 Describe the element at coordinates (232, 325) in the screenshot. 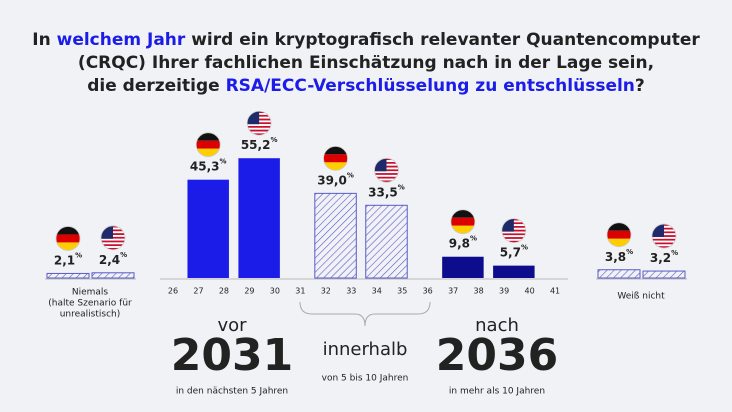

I see `period-prefix: vor` at that location.